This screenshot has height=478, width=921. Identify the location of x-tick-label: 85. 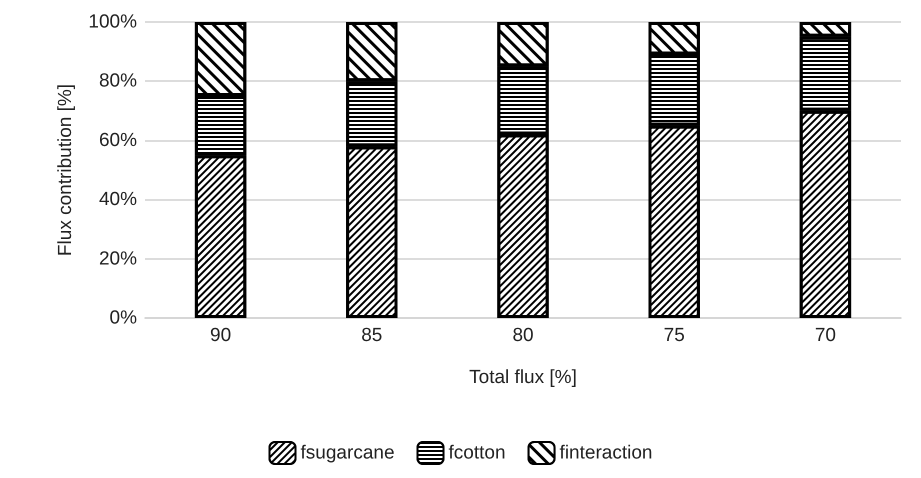
(371, 335).